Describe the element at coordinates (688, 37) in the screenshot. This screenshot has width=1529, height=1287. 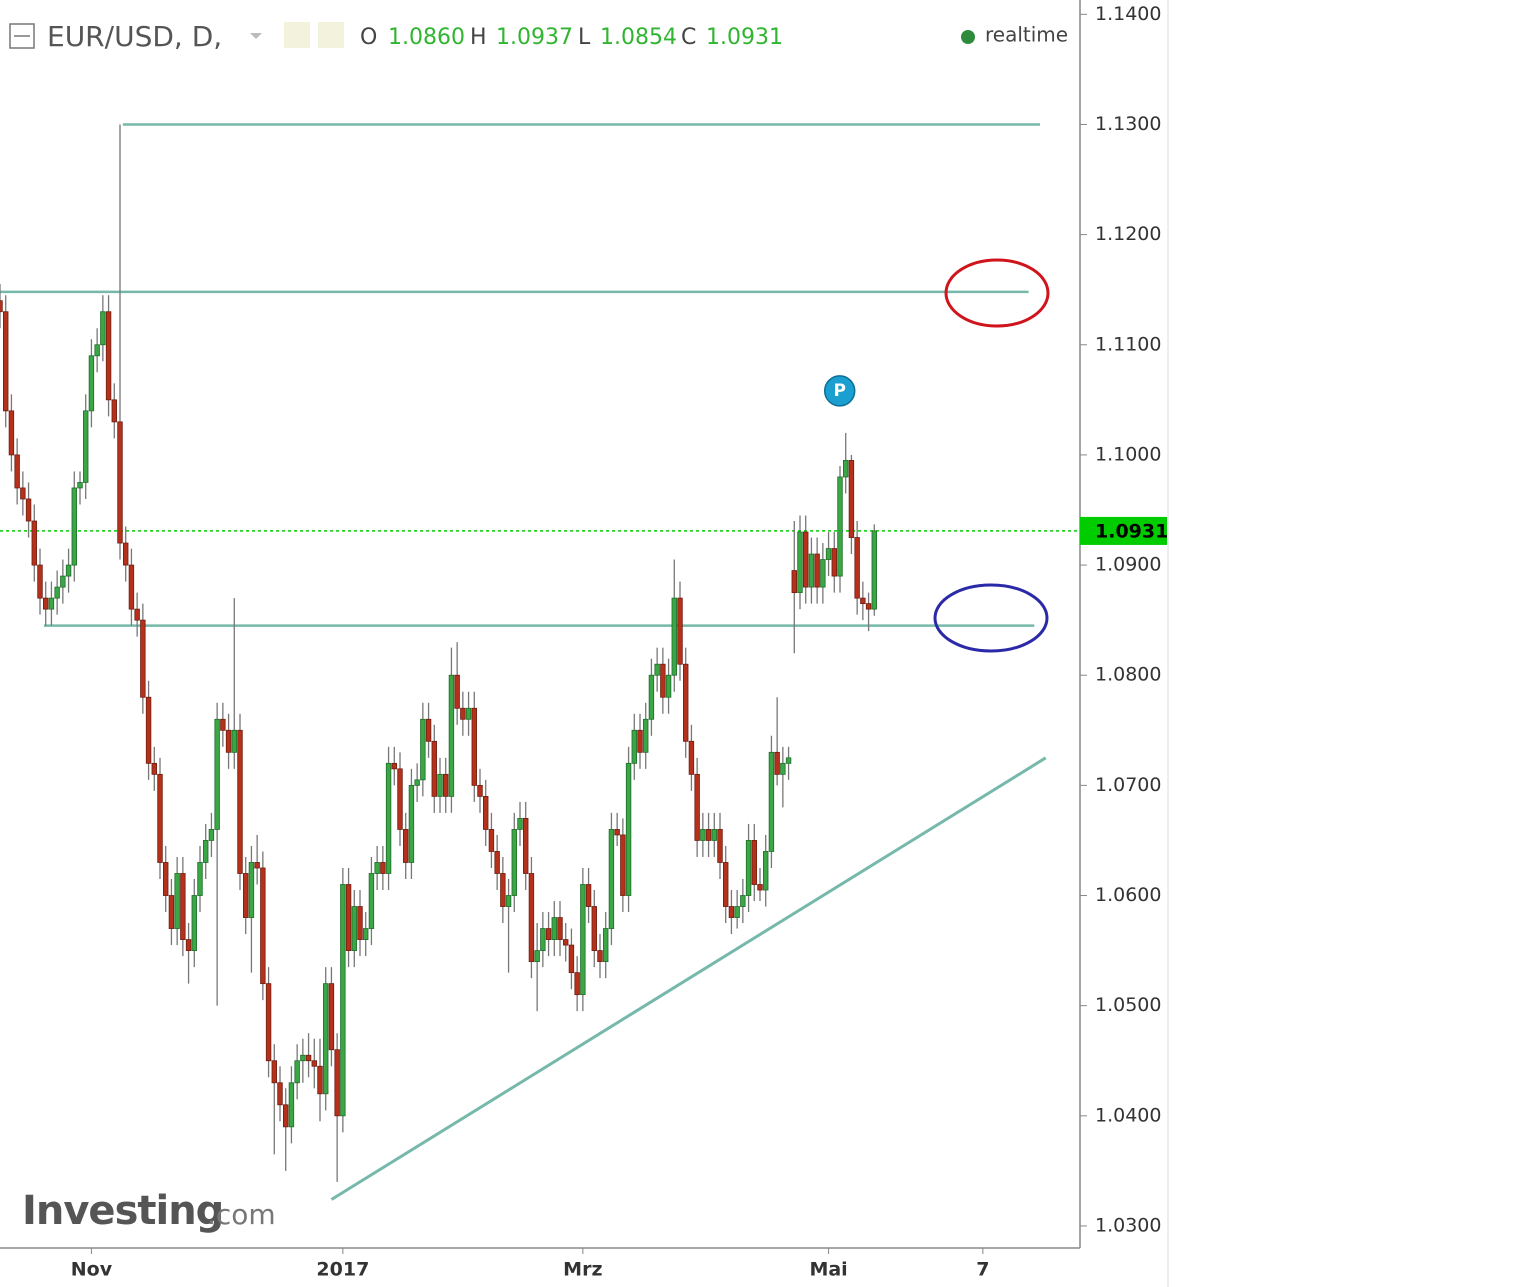
I see `ohlc-letter: C` at that location.